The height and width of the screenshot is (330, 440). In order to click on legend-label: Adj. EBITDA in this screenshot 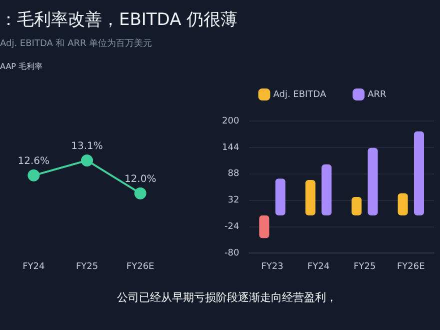, I will do `click(300, 95)`.